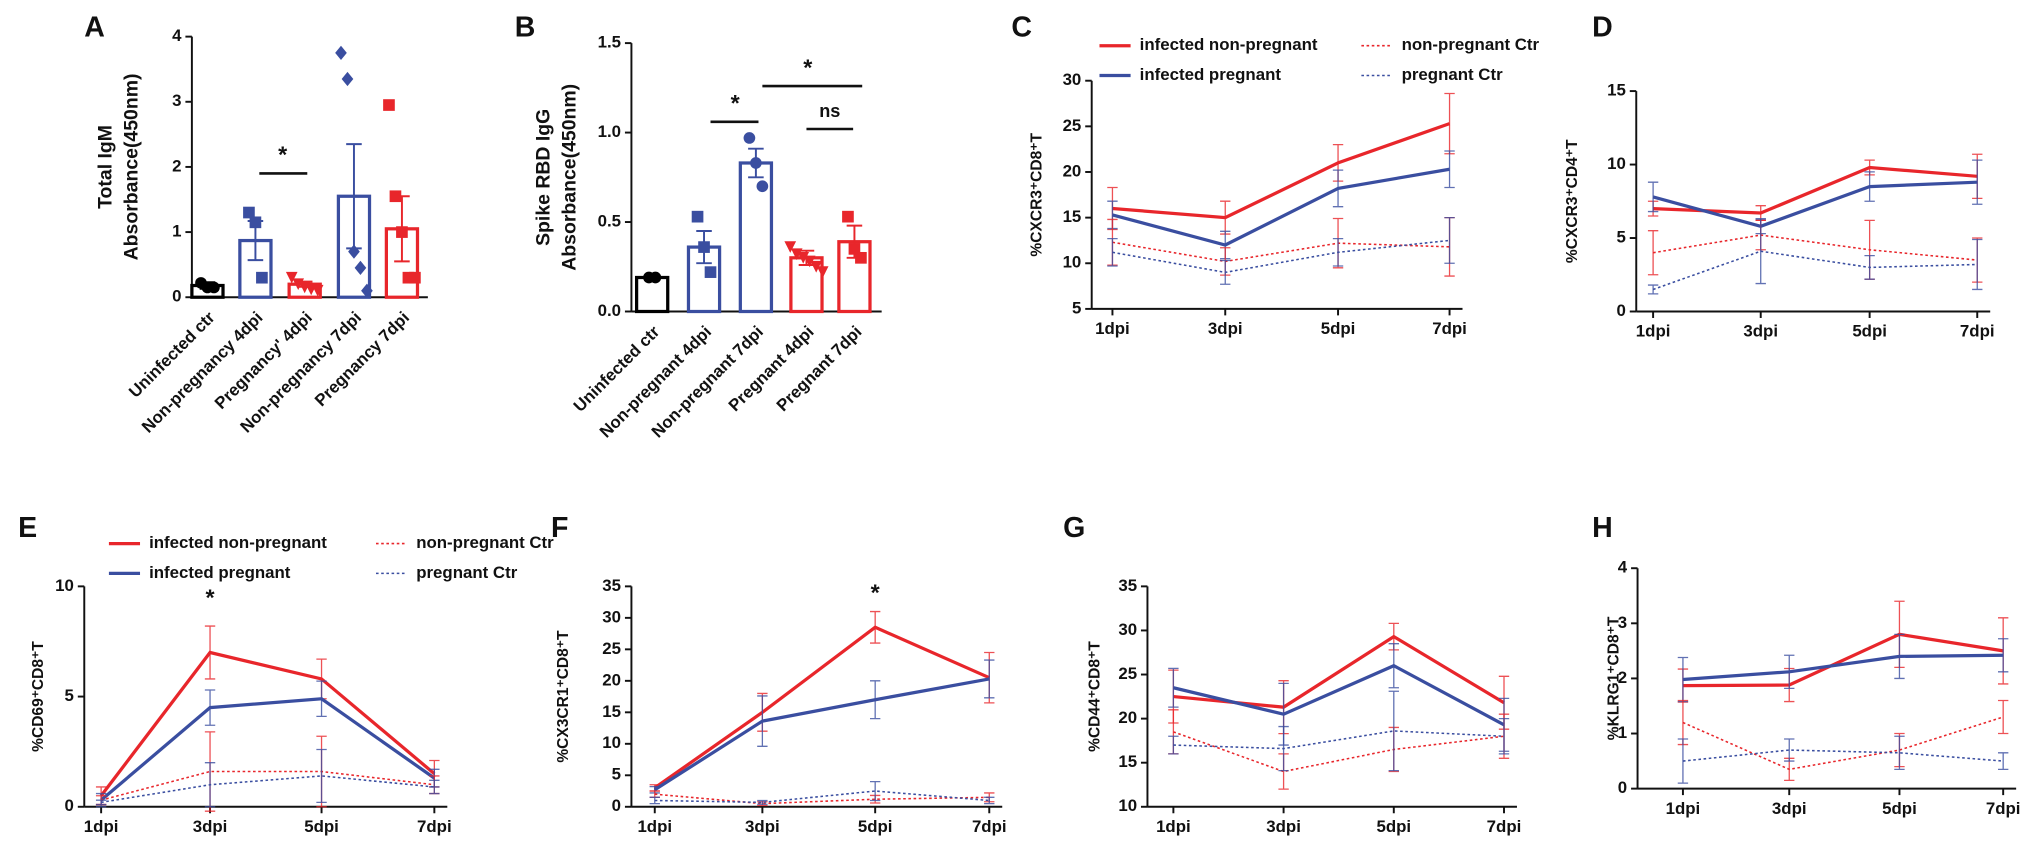  I want to click on legend-label: pregnant Ctr, so click(467, 572).